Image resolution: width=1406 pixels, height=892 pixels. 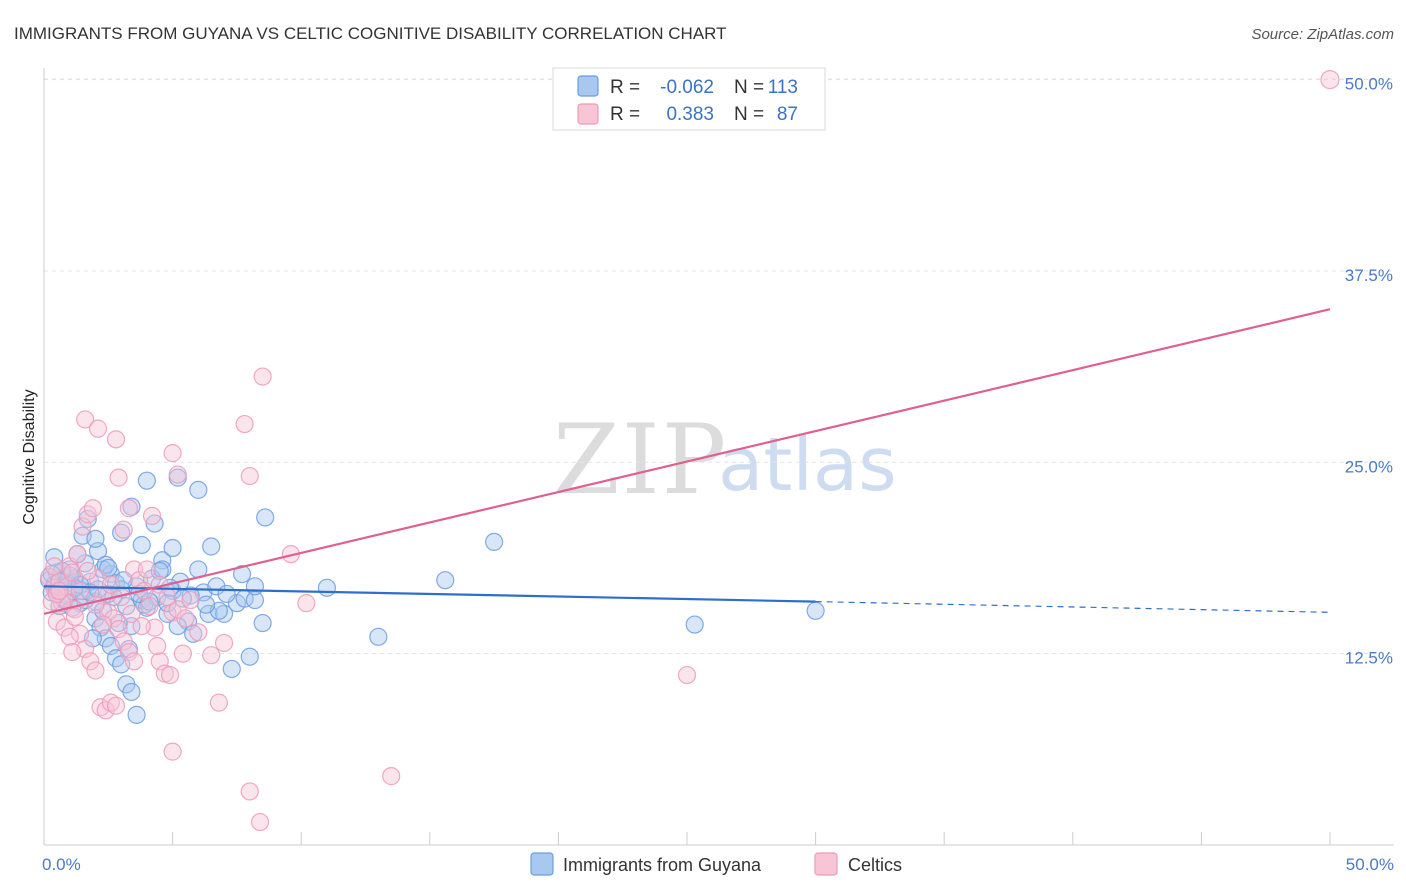 What do you see at coordinates (588, 114) in the screenshot?
I see `legend-swatch-celtics` at bounding box center [588, 114].